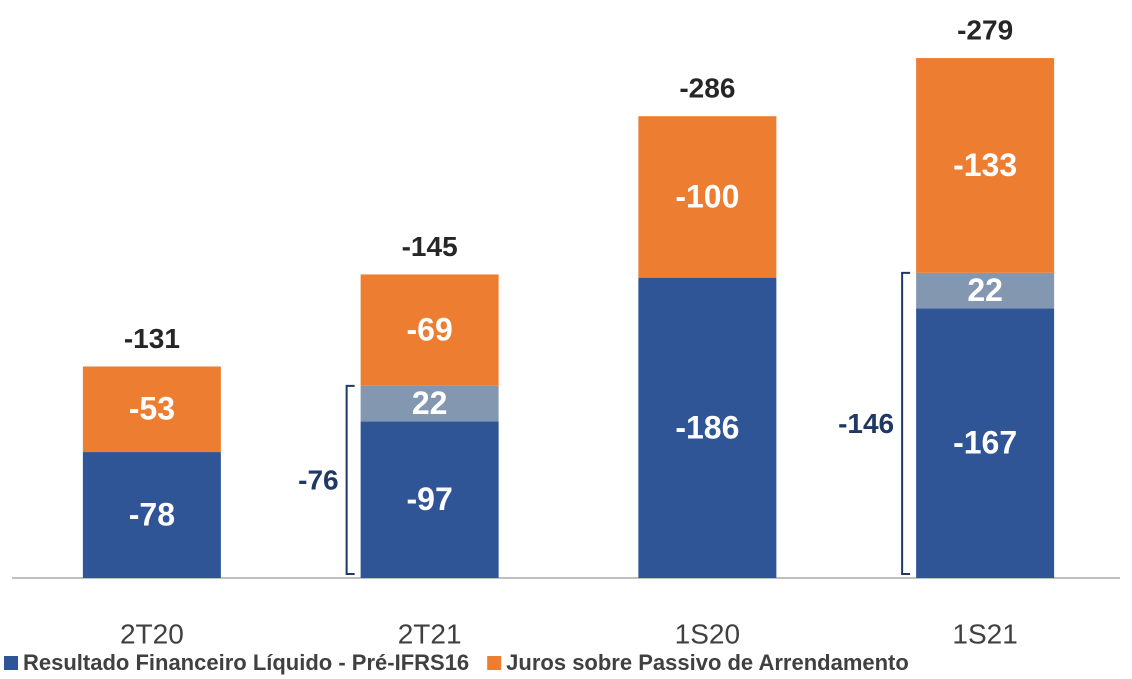 The height and width of the screenshot is (679, 1132). What do you see at coordinates (707, 662) in the screenshot?
I see `legend-label: Juros sobre Passivo de Arrendamento` at bounding box center [707, 662].